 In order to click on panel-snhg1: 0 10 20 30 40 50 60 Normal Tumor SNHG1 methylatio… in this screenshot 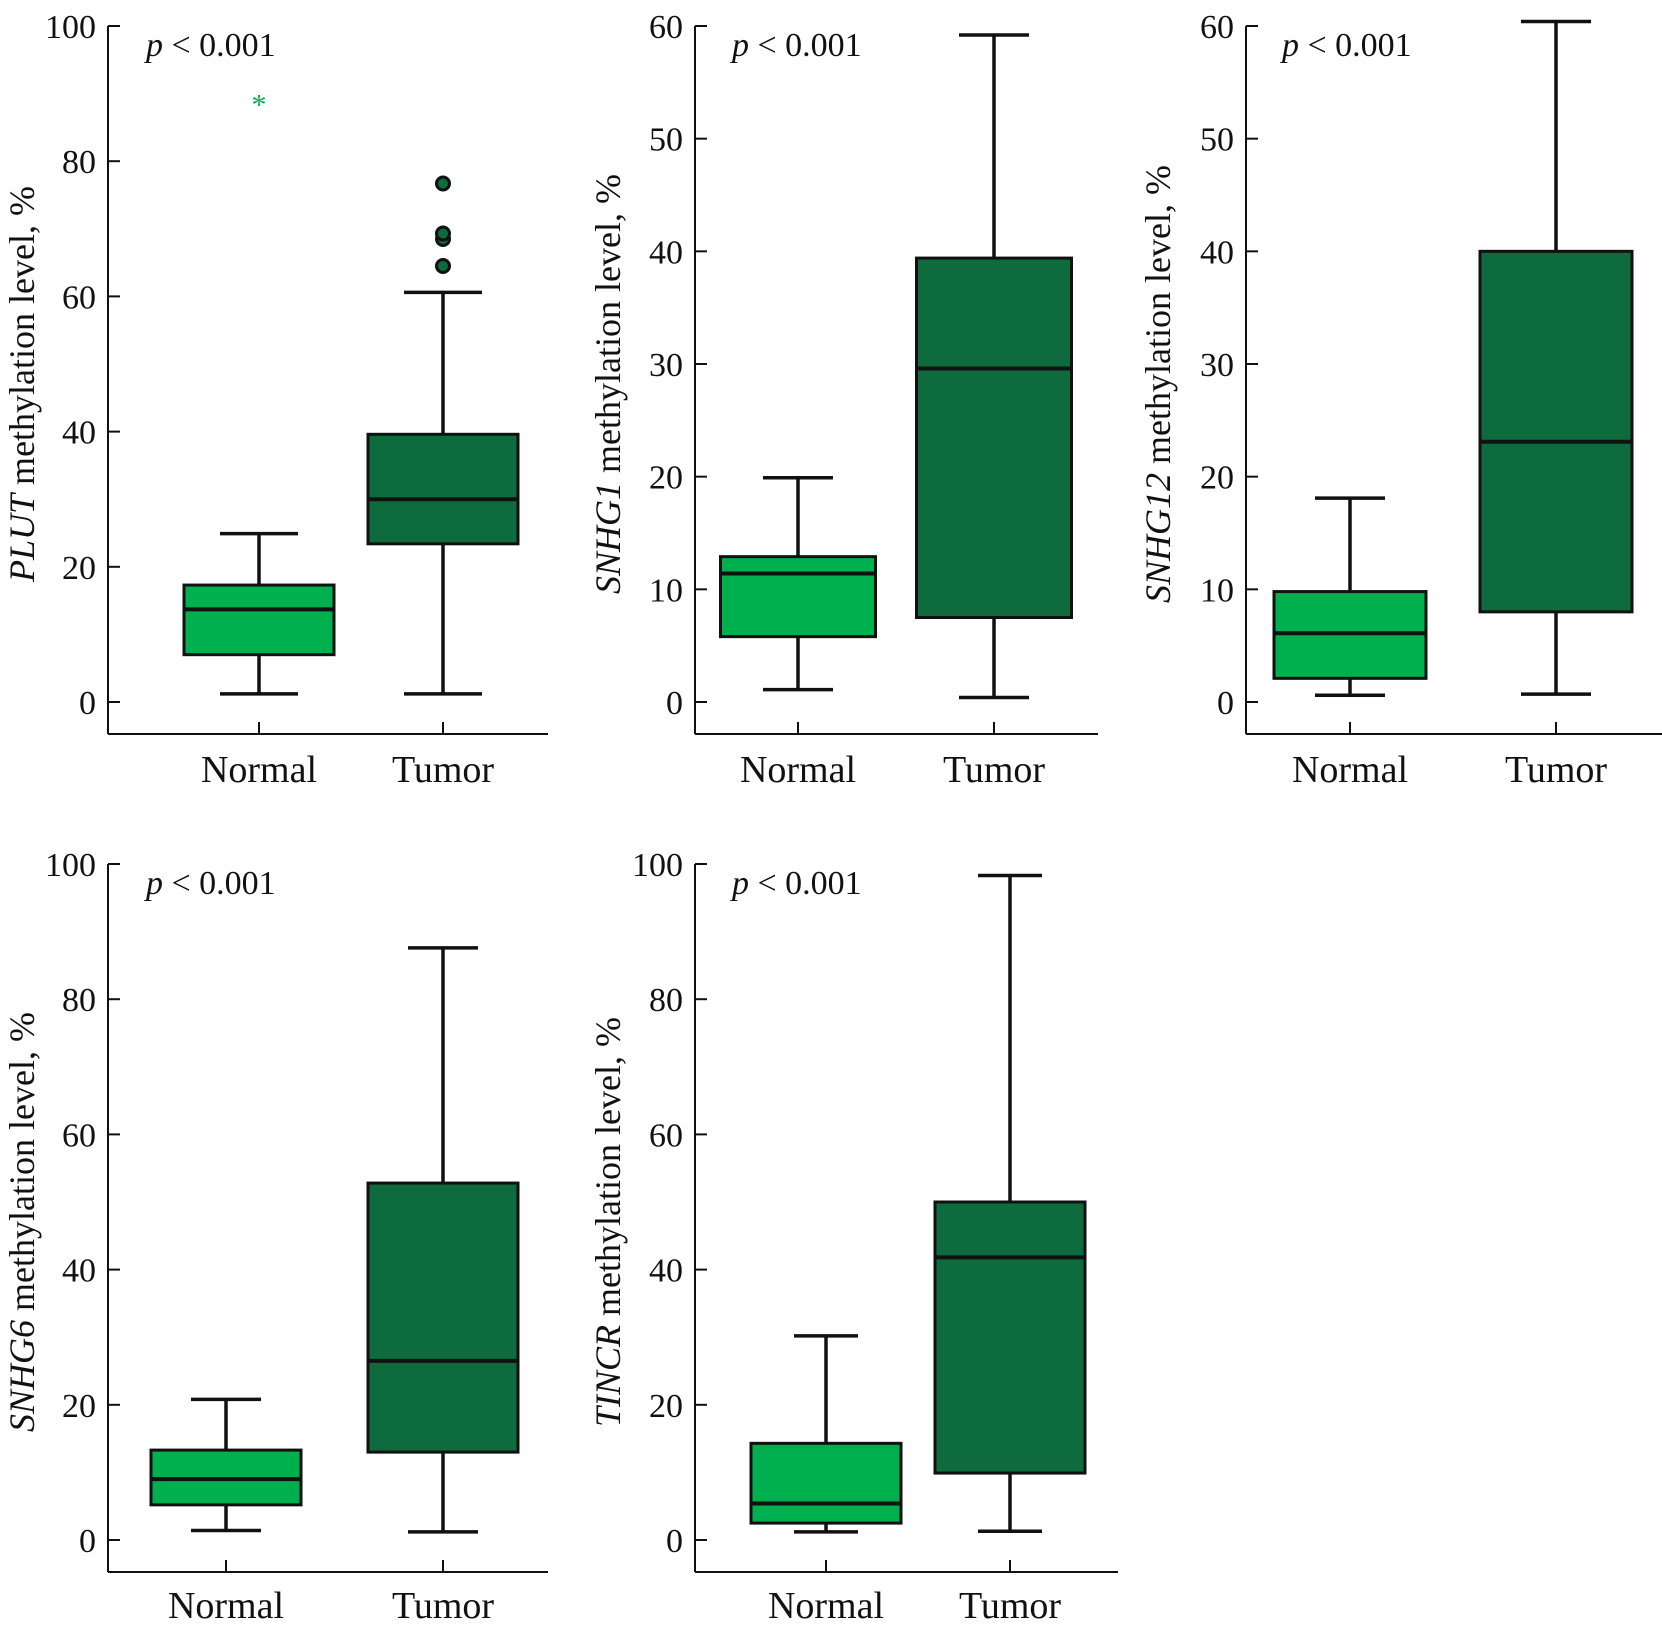, I will do `click(843, 400)`.